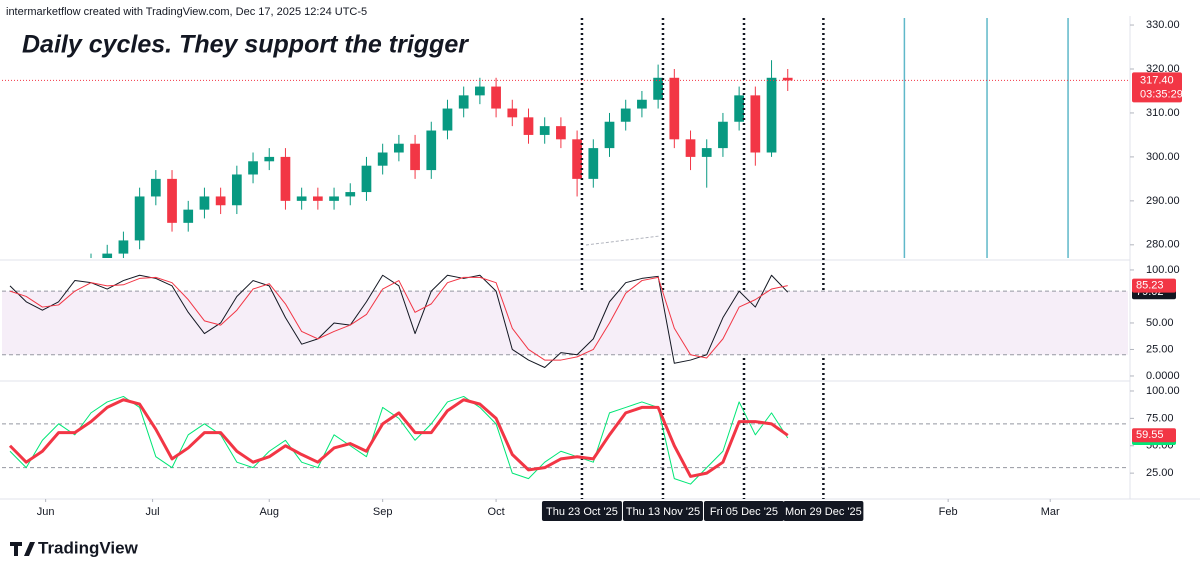 The width and height of the screenshot is (1200, 573). I want to click on x-tick-label: Aug, so click(269, 512).